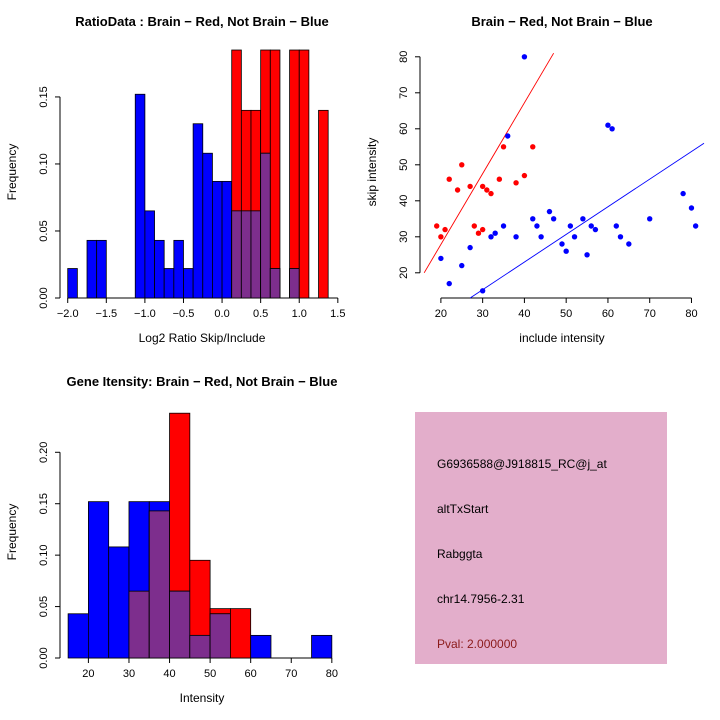 Image resolution: width=720 pixels, height=720 pixels. Describe the element at coordinates (184, 314) in the screenshot. I see `x-tick-label: −0.5` at that location.